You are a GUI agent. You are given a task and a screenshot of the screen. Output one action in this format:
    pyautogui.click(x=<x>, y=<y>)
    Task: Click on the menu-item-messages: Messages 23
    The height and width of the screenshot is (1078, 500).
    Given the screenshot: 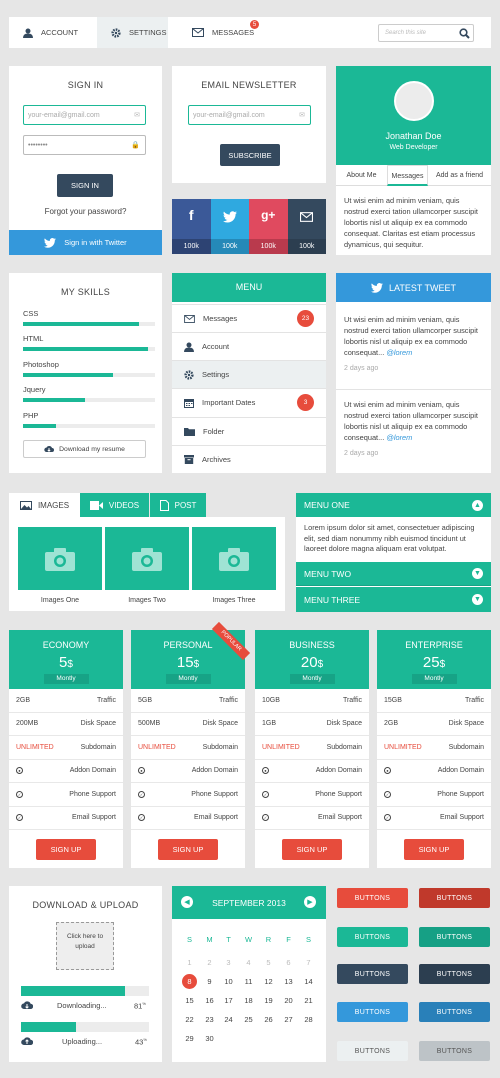 What is the action you would take?
    pyautogui.click(x=249, y=318)
    